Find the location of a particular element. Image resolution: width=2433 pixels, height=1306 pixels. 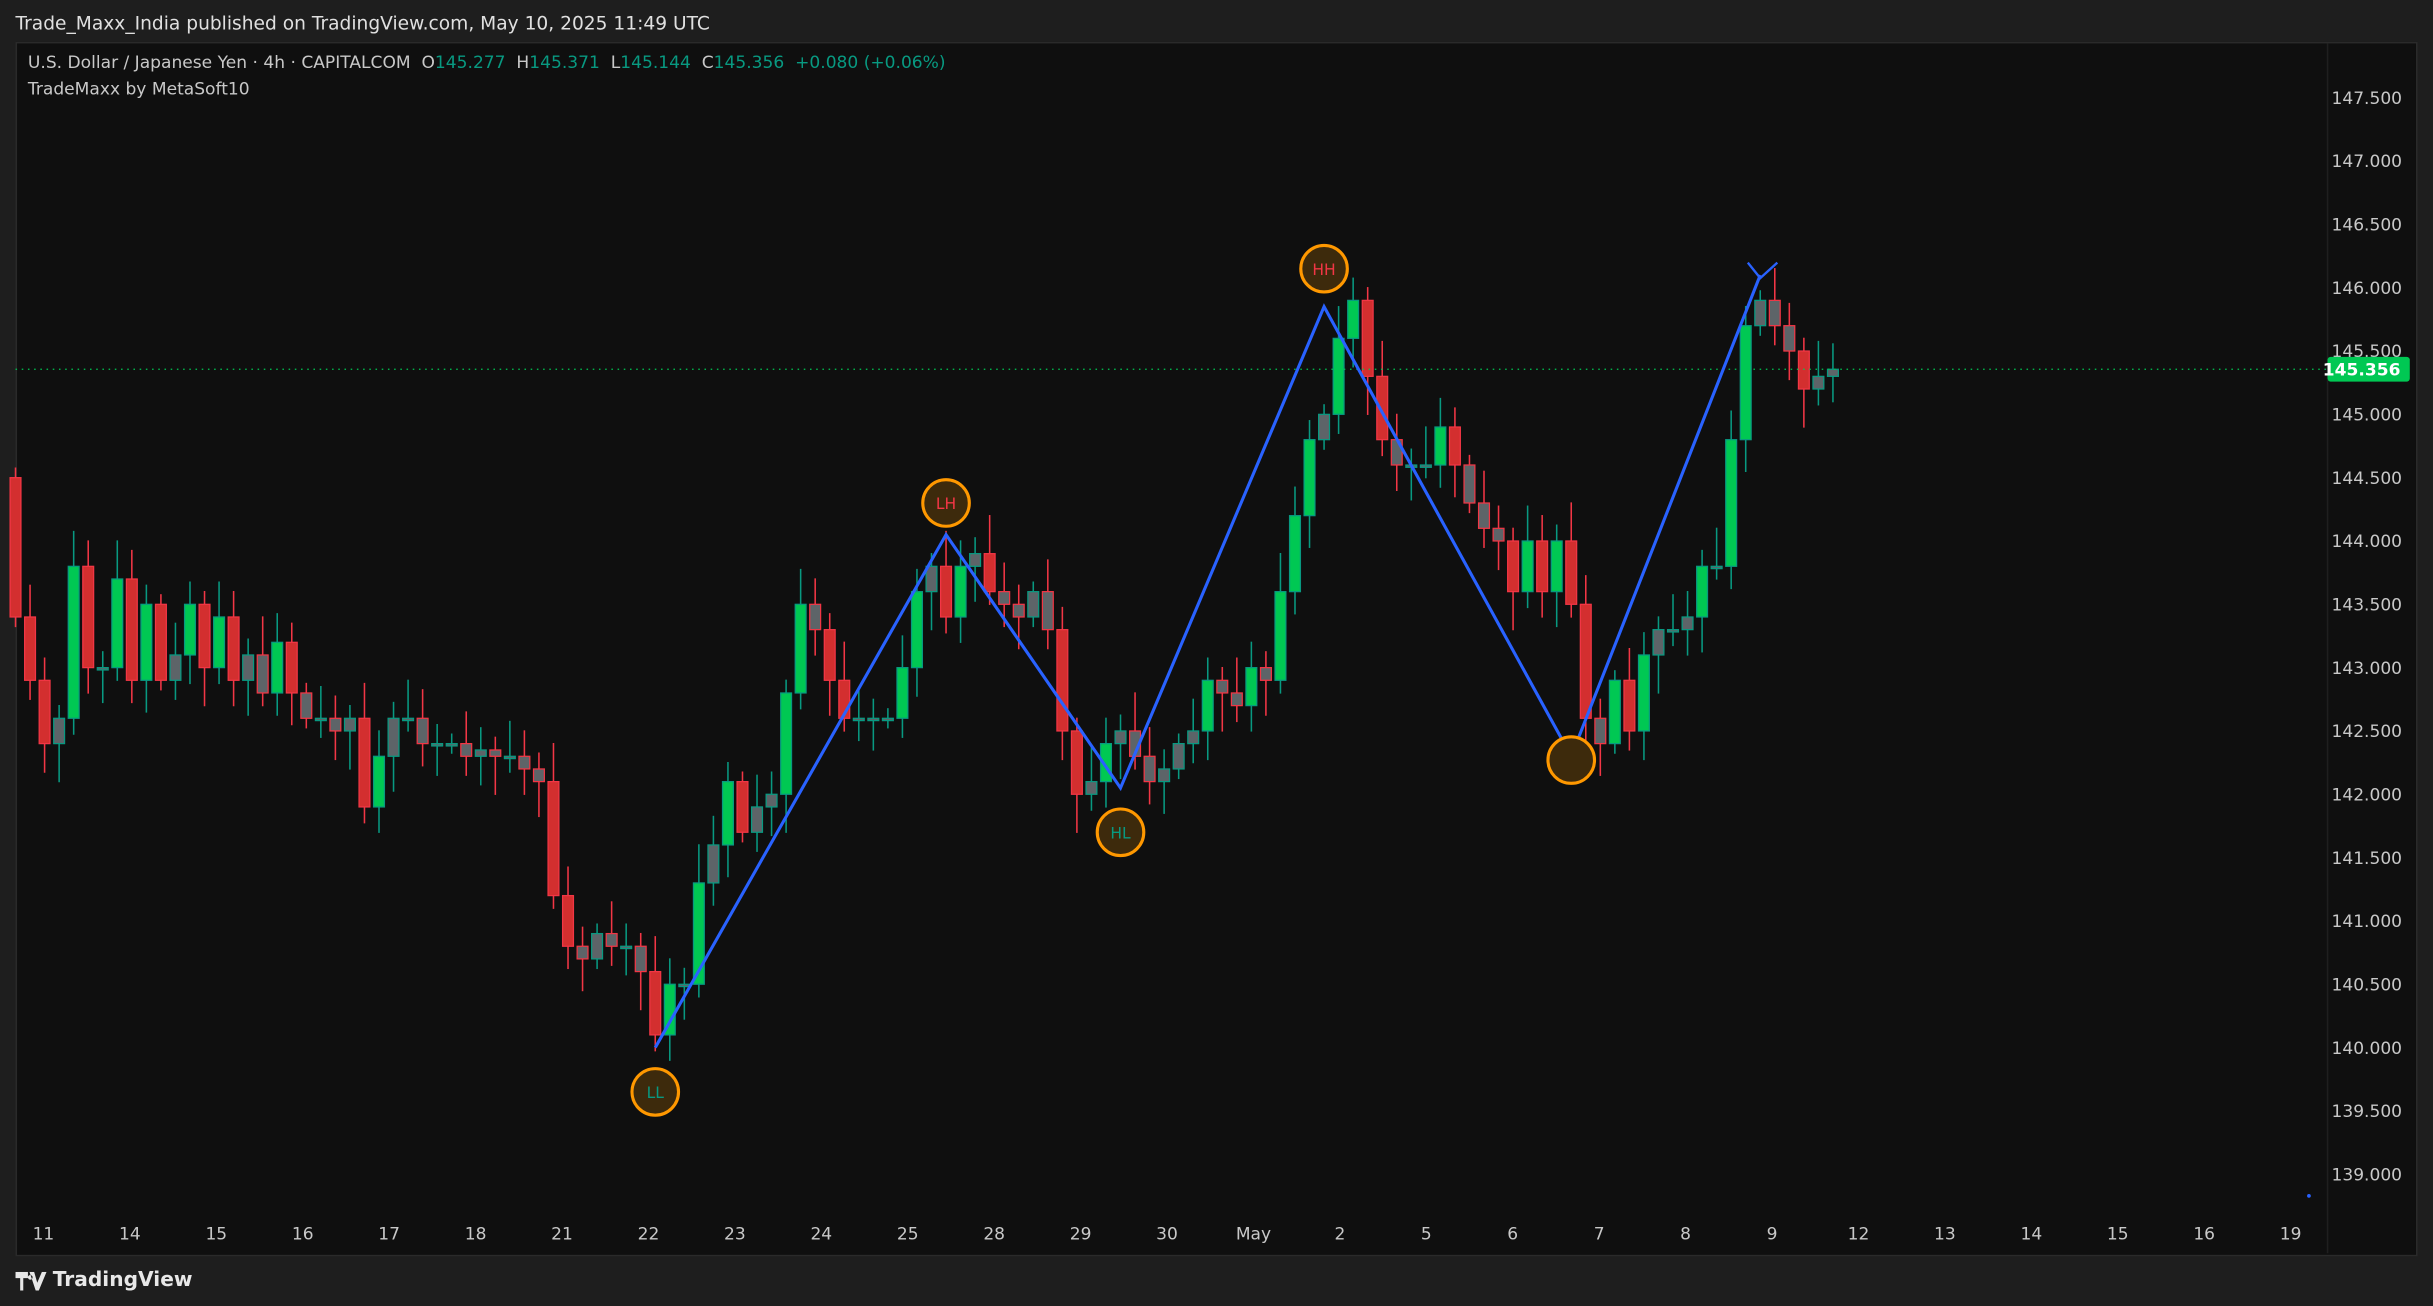

low-value: 145.144 is located at coordinates (655, 62).